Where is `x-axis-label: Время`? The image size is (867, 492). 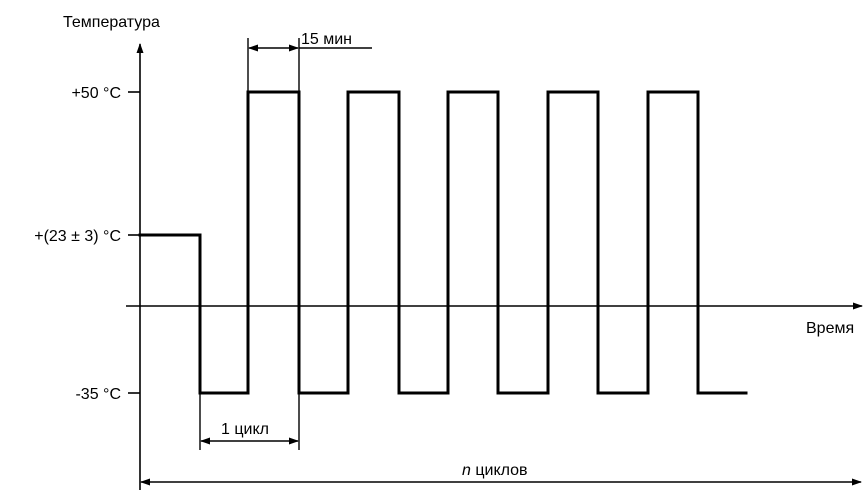 x-axis-label: Время is located at coordinates (830, 328).